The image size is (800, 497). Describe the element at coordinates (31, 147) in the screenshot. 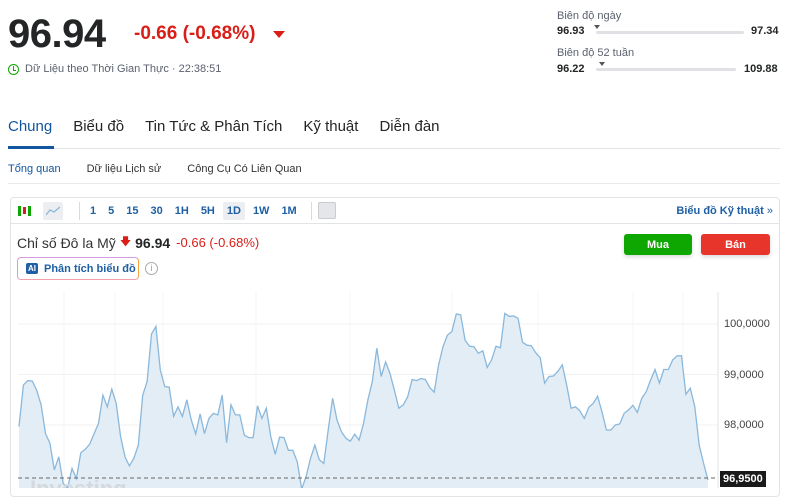

I see `active-tab-underline` at that location.